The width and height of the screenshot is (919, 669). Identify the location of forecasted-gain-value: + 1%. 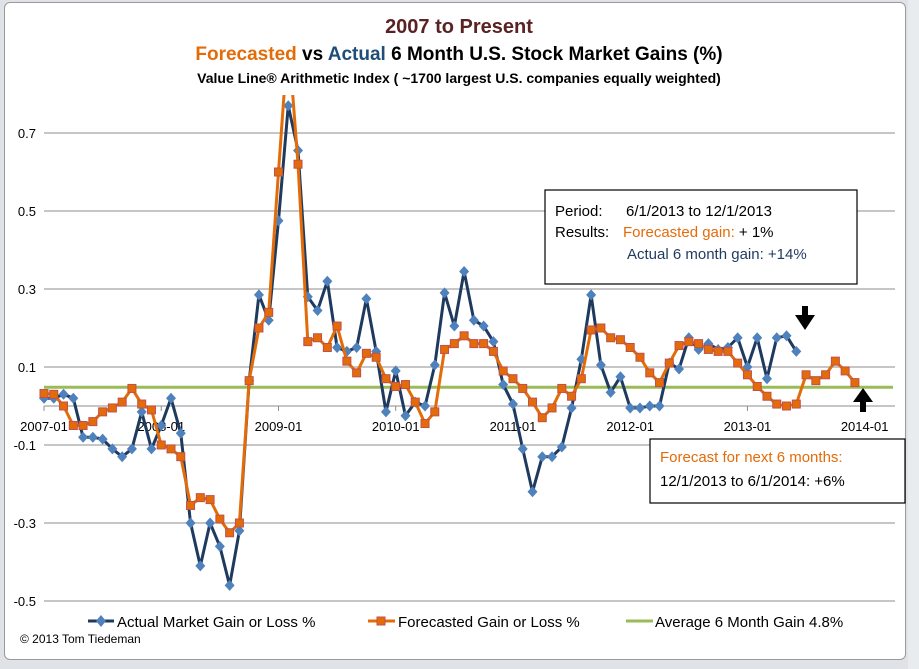
(754, 232).